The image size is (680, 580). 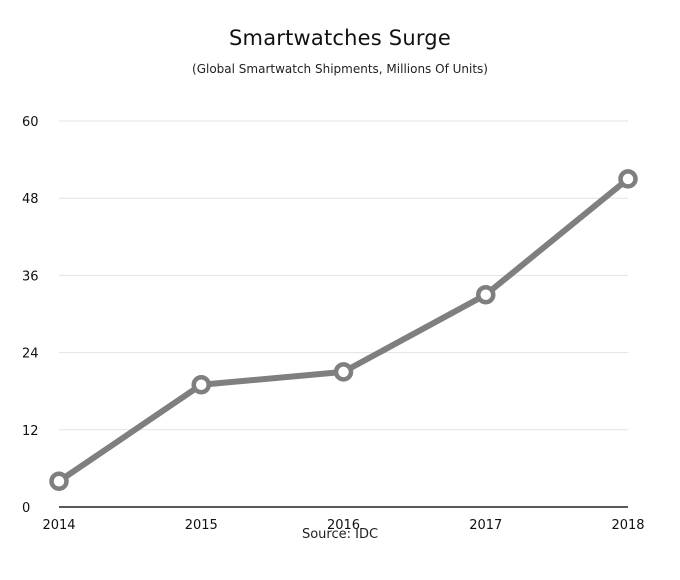 What do you see at coordinates (627, 525) in the screenshot?
I see `x-tick-label-2018: 2018` at bounding box center [627, 525].